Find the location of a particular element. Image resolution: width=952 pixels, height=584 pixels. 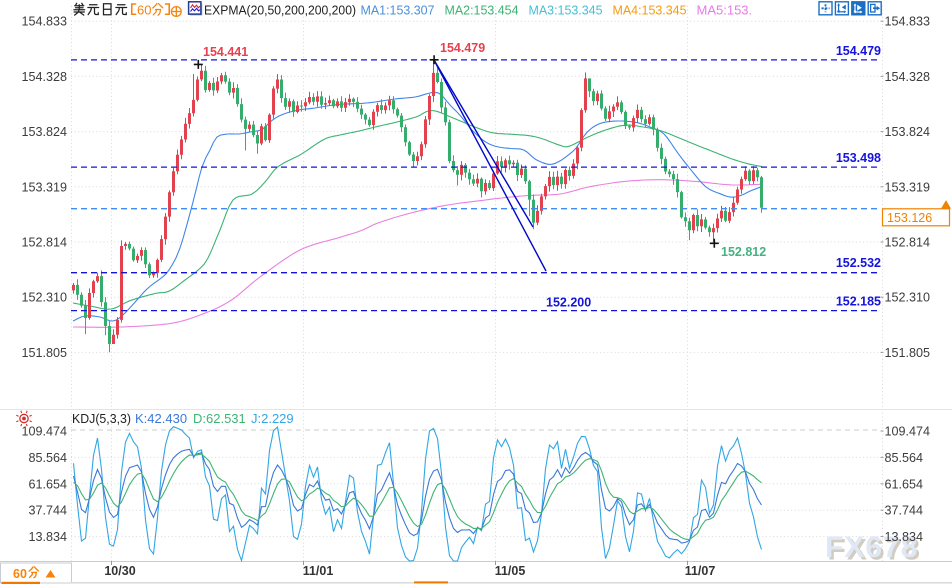

svg-text: KDJ(5,3,3) is located at coordinates (101, 418).